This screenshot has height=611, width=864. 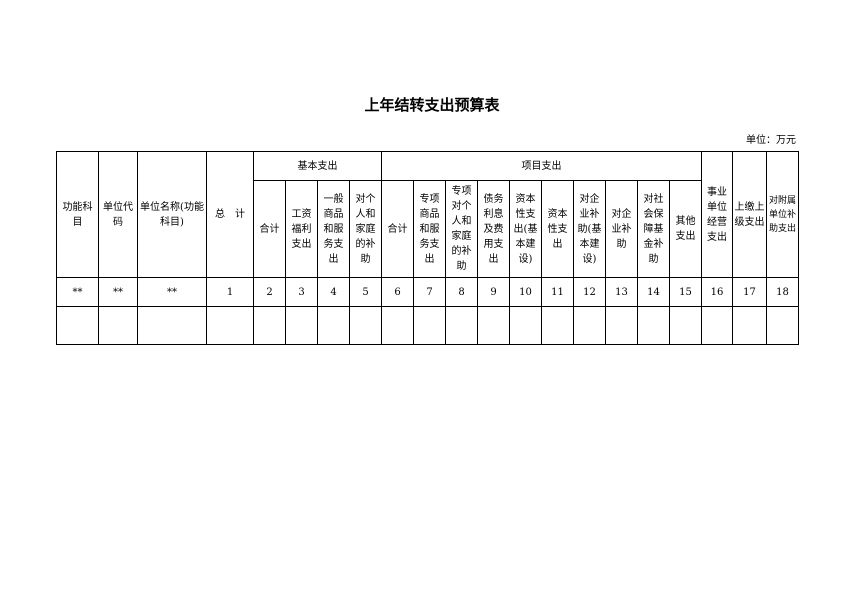 I want to click on index-cell: 14, so click(x=653, y=292).